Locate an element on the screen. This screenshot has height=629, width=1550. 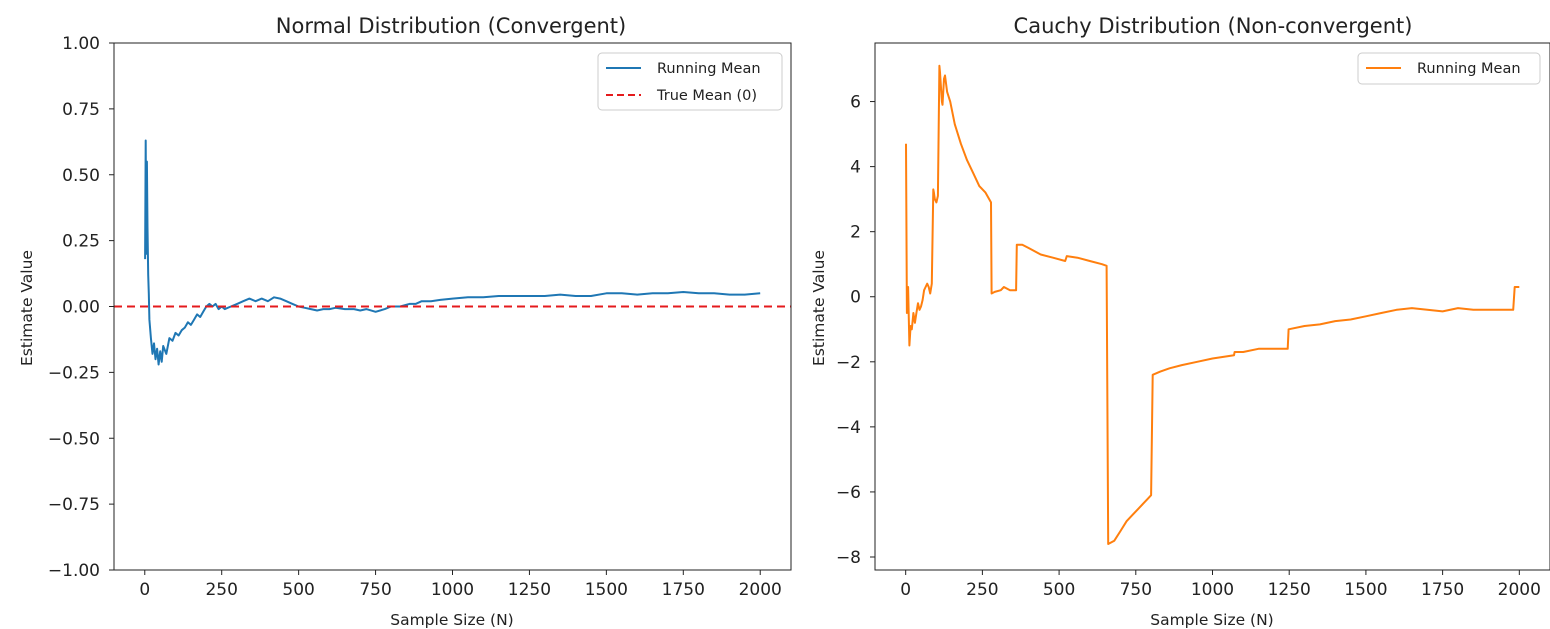
normal-y-tick-label: 0.50 is located at coordinates (81, 176).